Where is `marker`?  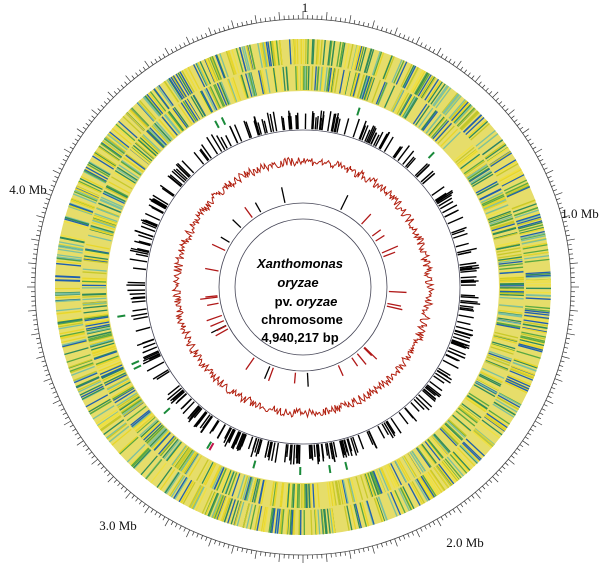
marker is located at coordinates (330, 469).